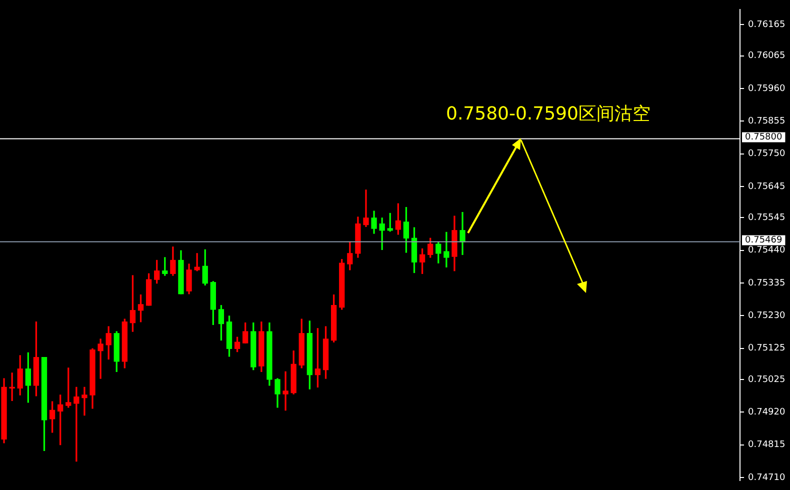 The image size is (790, 490). I want to click on y-tick-label: 0.74815, so click(767, 445).